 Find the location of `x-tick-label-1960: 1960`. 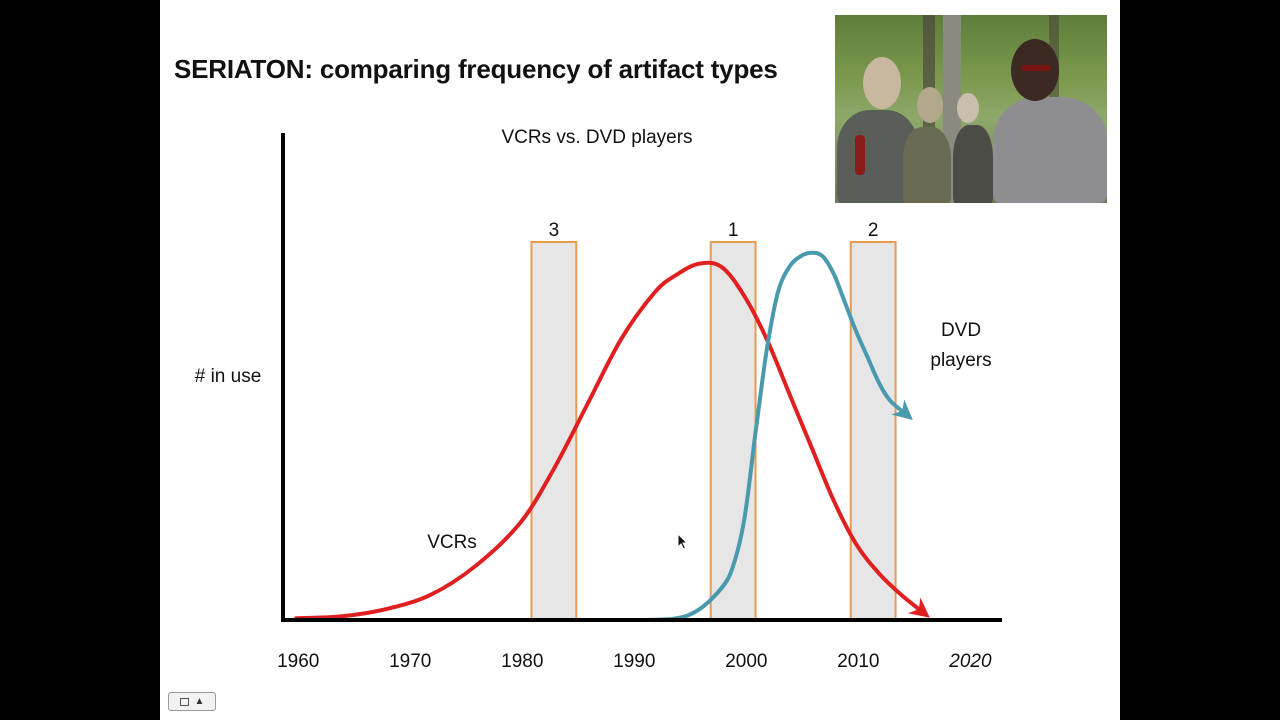

x-tick-label-1960: 1960 is located at coordinates (298, 661).